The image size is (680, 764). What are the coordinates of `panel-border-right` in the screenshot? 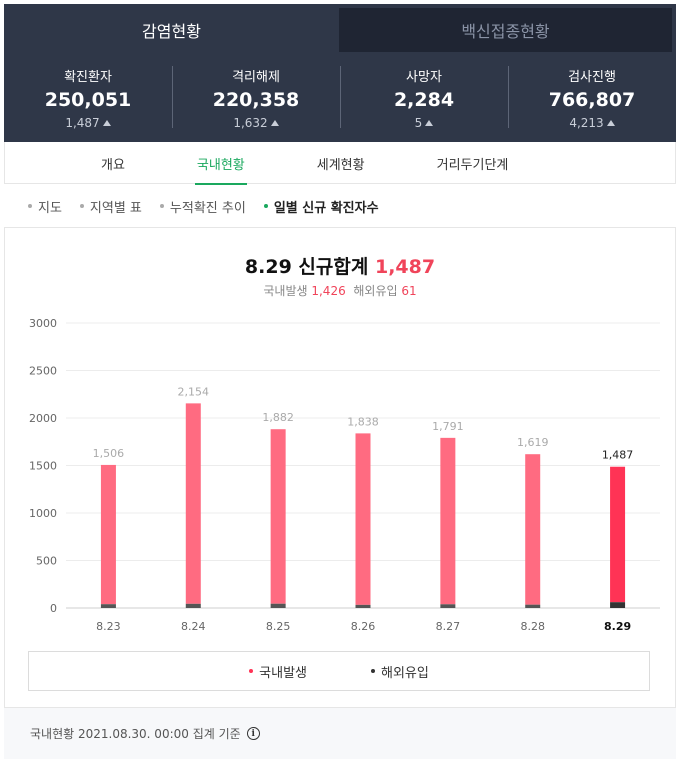 It's located at (675, 467).